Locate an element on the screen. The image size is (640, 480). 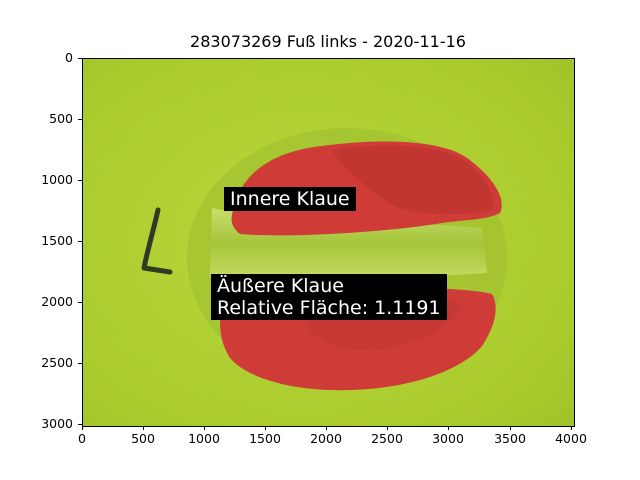
y-tick-label: 1500 is located at coordinates (57, 240).